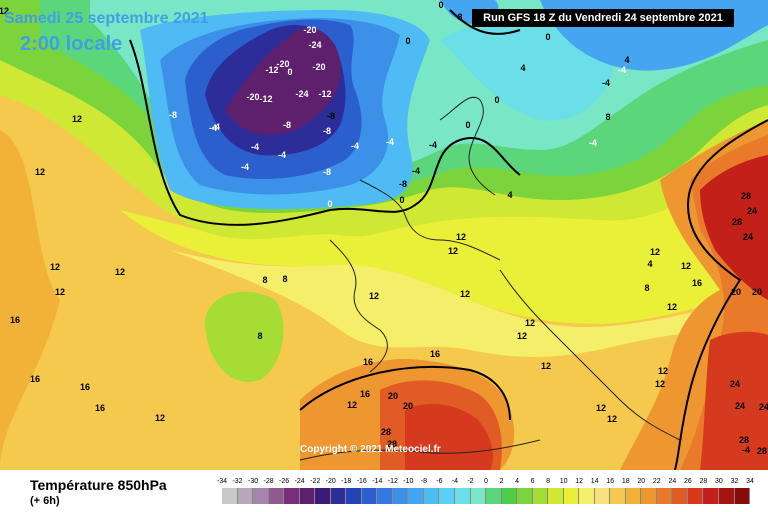  What do you see at coordinates (299, 481) in the screenshot?
I see `legend-tick-label: -24` at bounding box center [299, 481].